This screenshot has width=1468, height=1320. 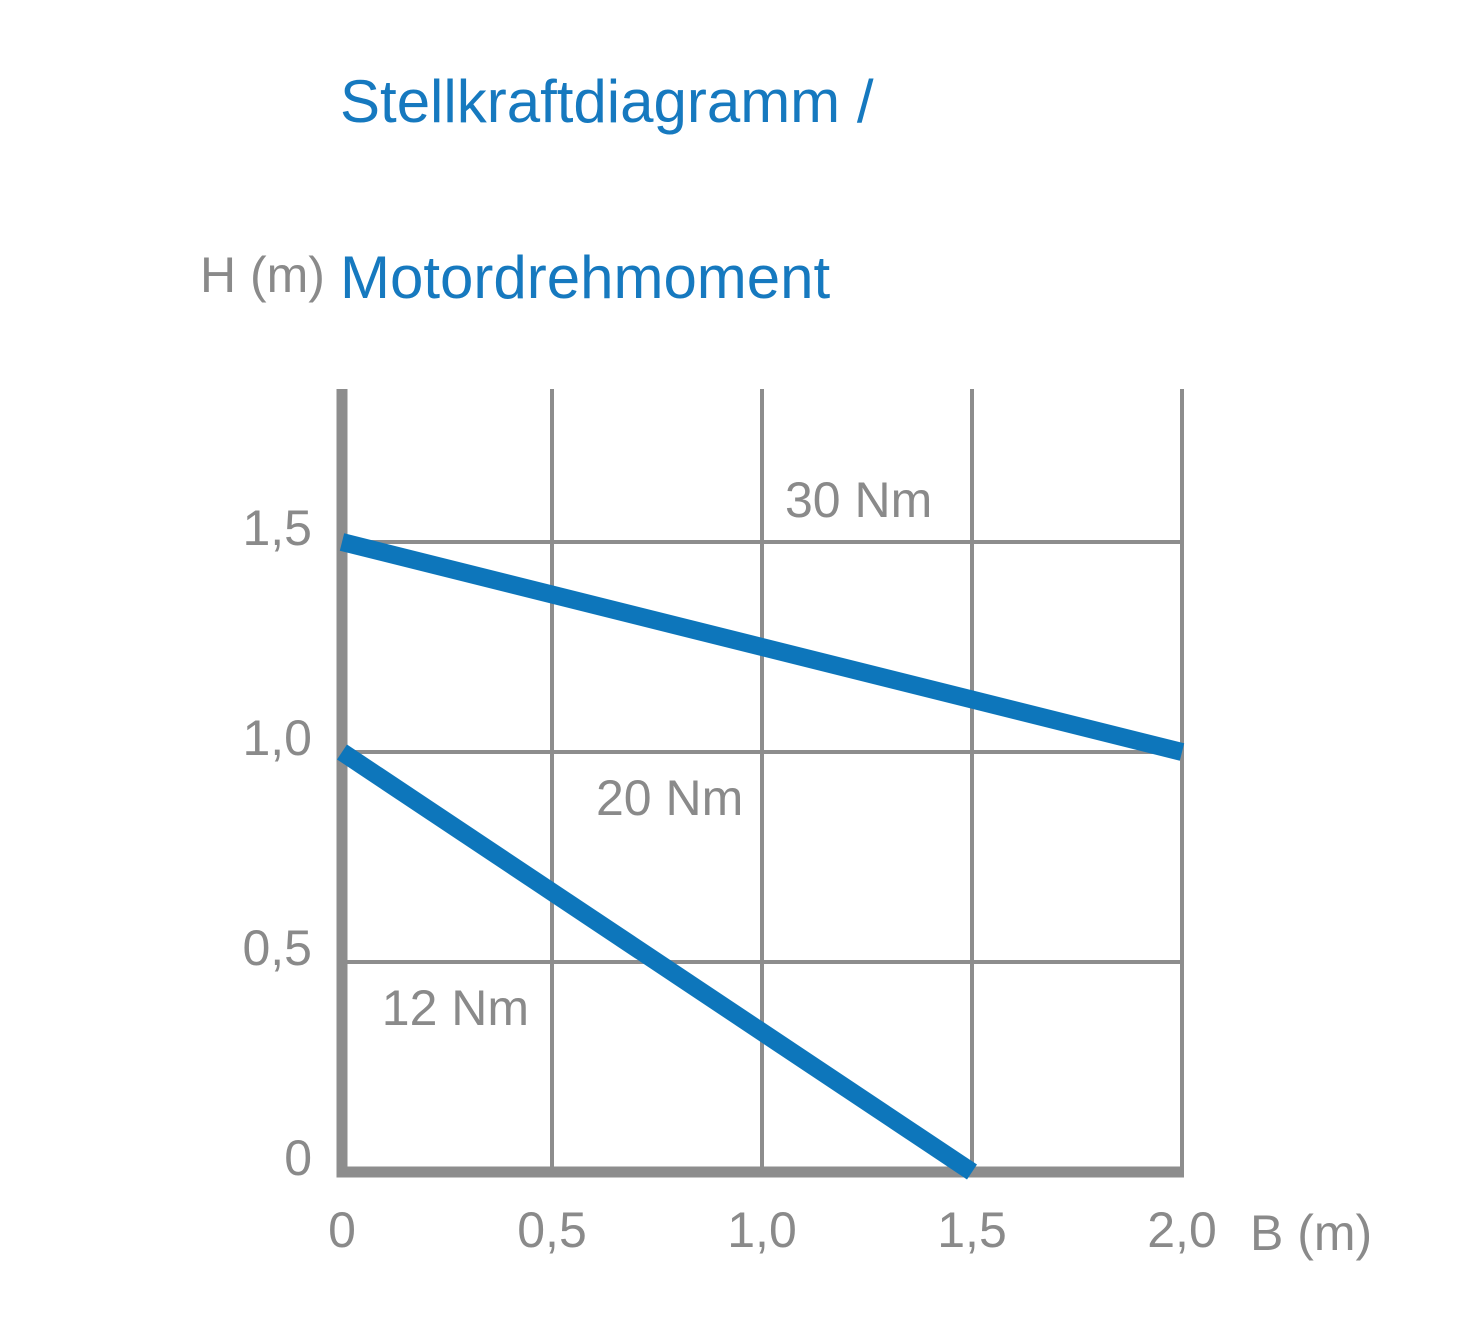 What do you see at coordinates (277, 528) in the screenshot?
I see `y-tick-label: 1,5` at bounding box center [277, 528].